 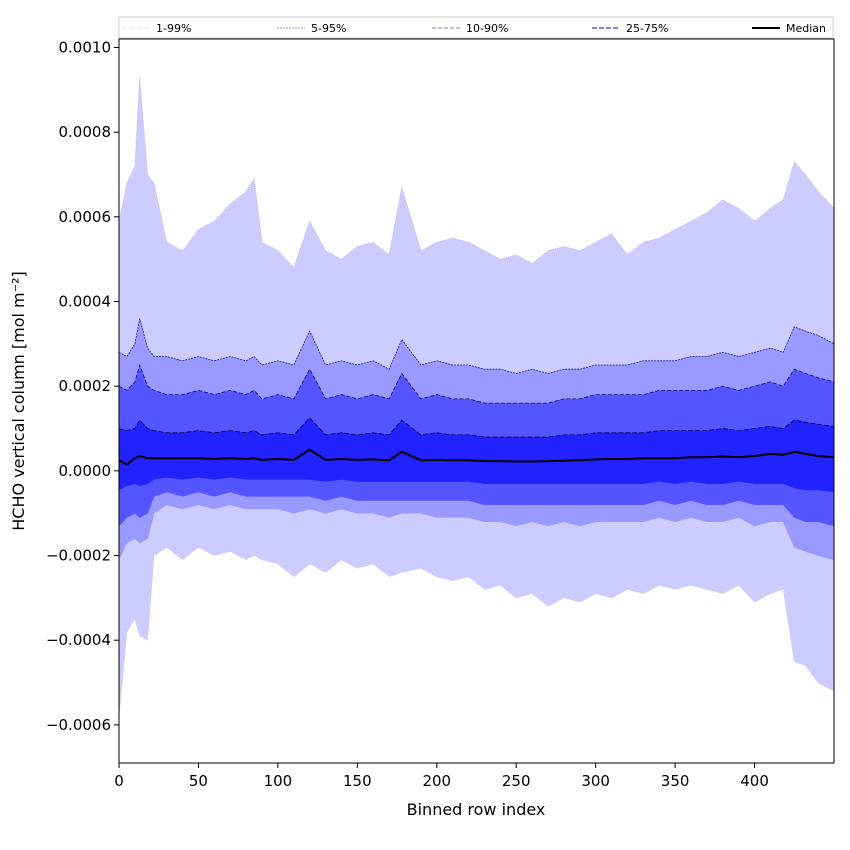 What do you see at coordinates (487, 28) in the screenshot?
I see `legend-label: 10-90%` at bounding box center [487, 28].